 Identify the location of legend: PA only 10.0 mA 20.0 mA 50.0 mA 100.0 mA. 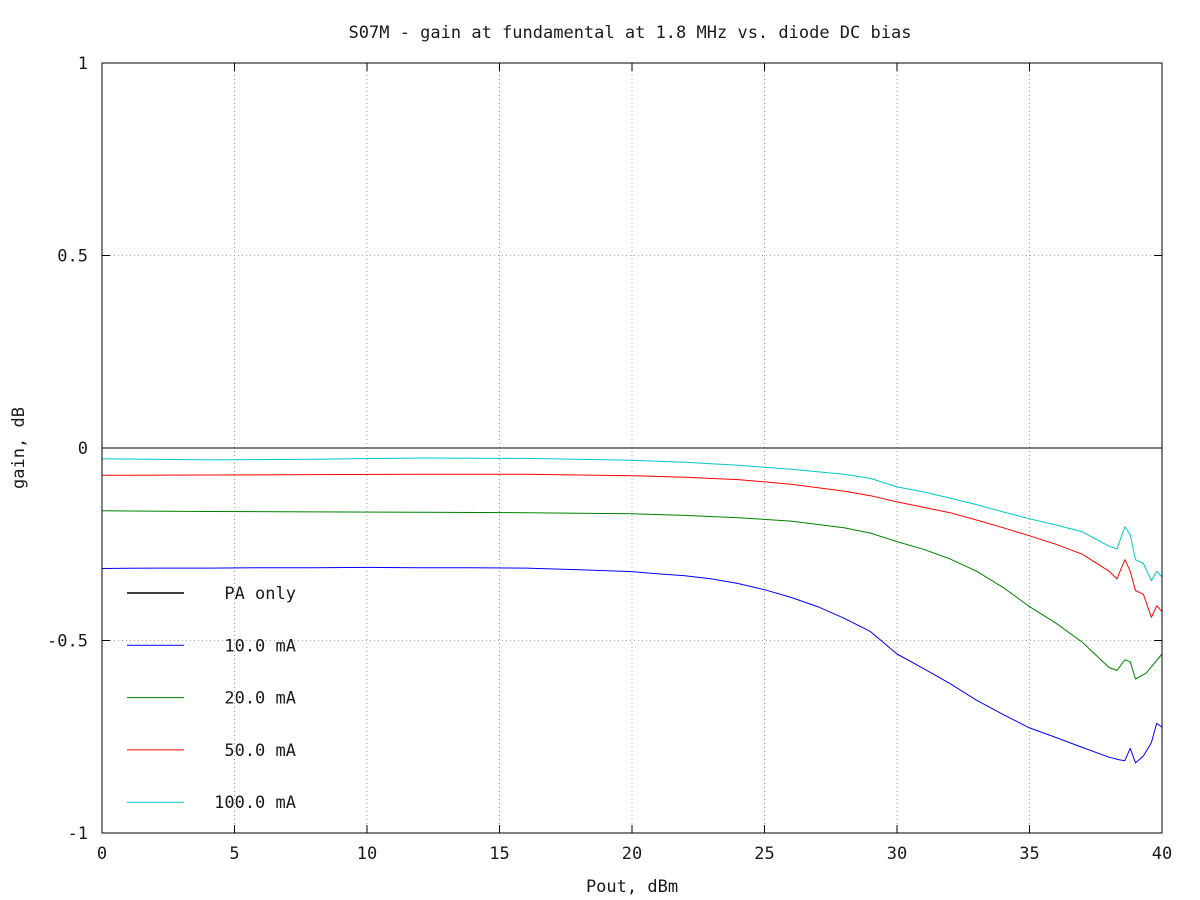
(211, 698).